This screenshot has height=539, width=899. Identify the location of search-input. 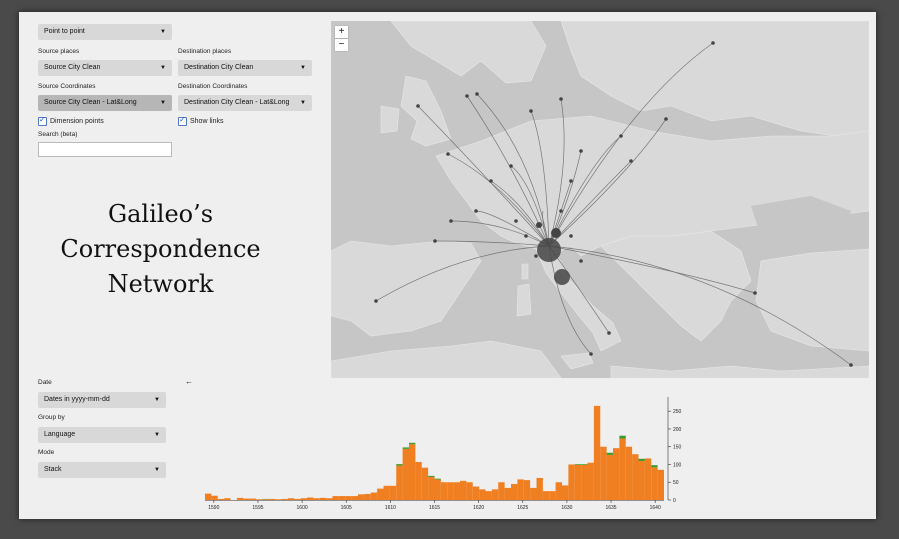
(105, 149).